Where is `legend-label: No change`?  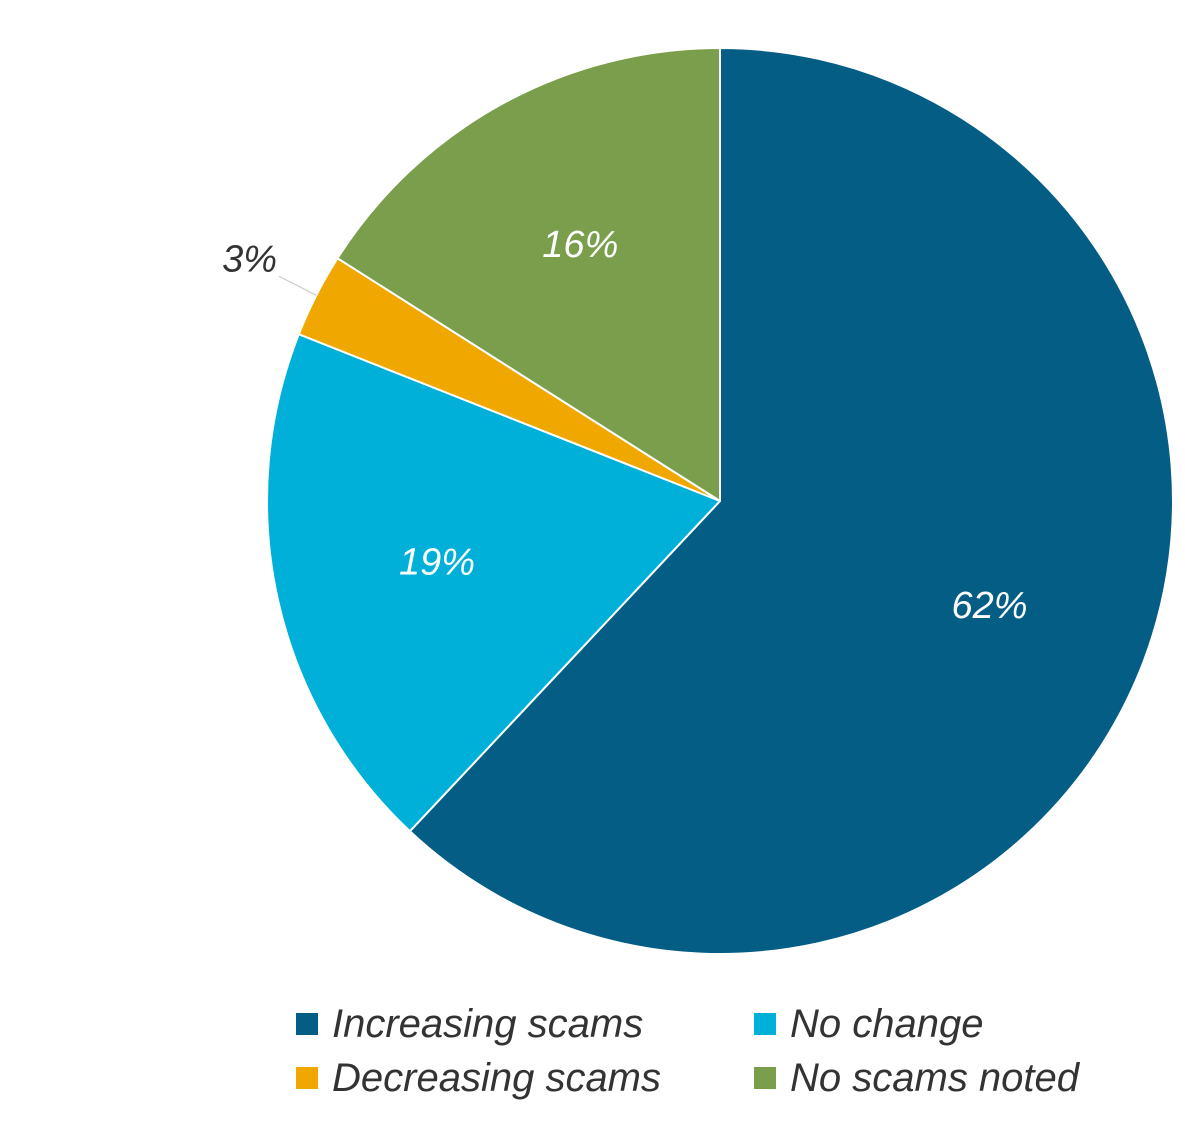 legend-label: No change is located at coordinates (887, 1023).